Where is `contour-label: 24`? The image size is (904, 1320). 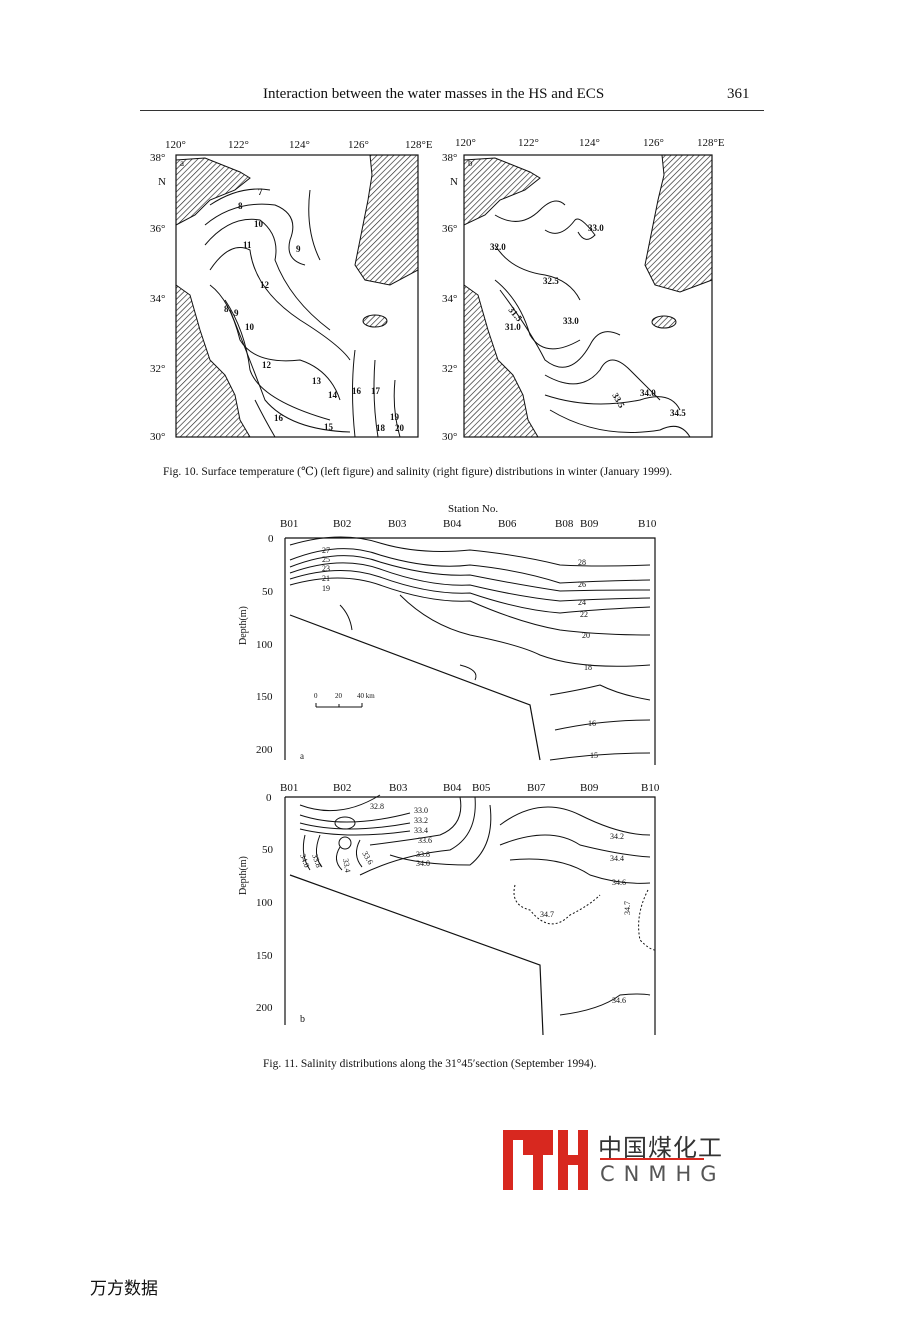 contour-label: 24 is located at coordinates (582, 602).